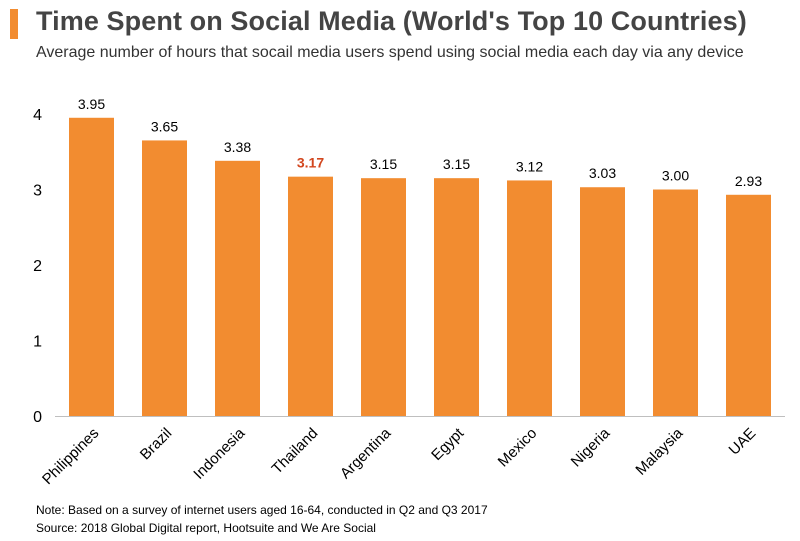  I want to click on bar-argentina, so click(383, 297).